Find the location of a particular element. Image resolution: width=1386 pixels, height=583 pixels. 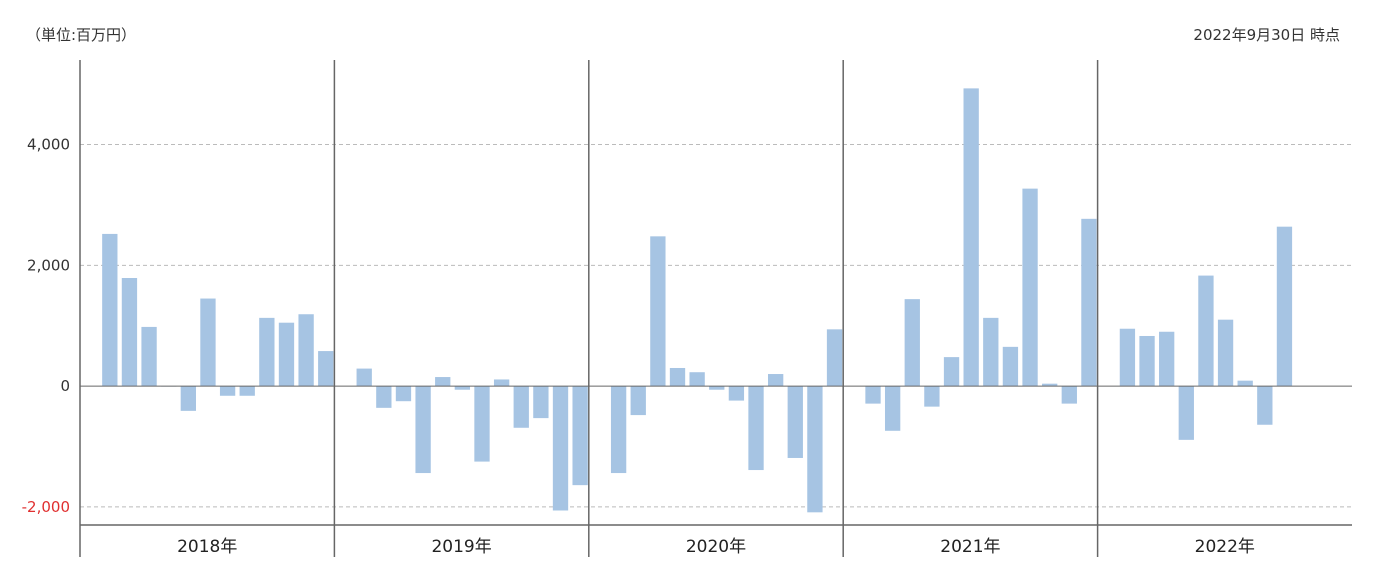

as-of-date: 2022年9月30日 時点 is located at coordinates (1266, 35).